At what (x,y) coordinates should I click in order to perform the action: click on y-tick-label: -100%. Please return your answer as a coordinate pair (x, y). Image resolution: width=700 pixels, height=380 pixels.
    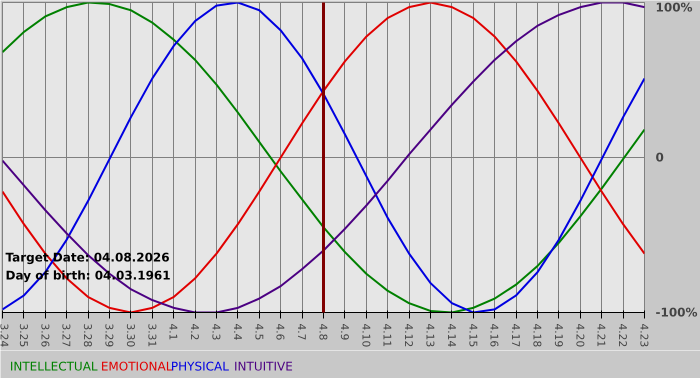
    Looking at the image, I should click on (677, 313).